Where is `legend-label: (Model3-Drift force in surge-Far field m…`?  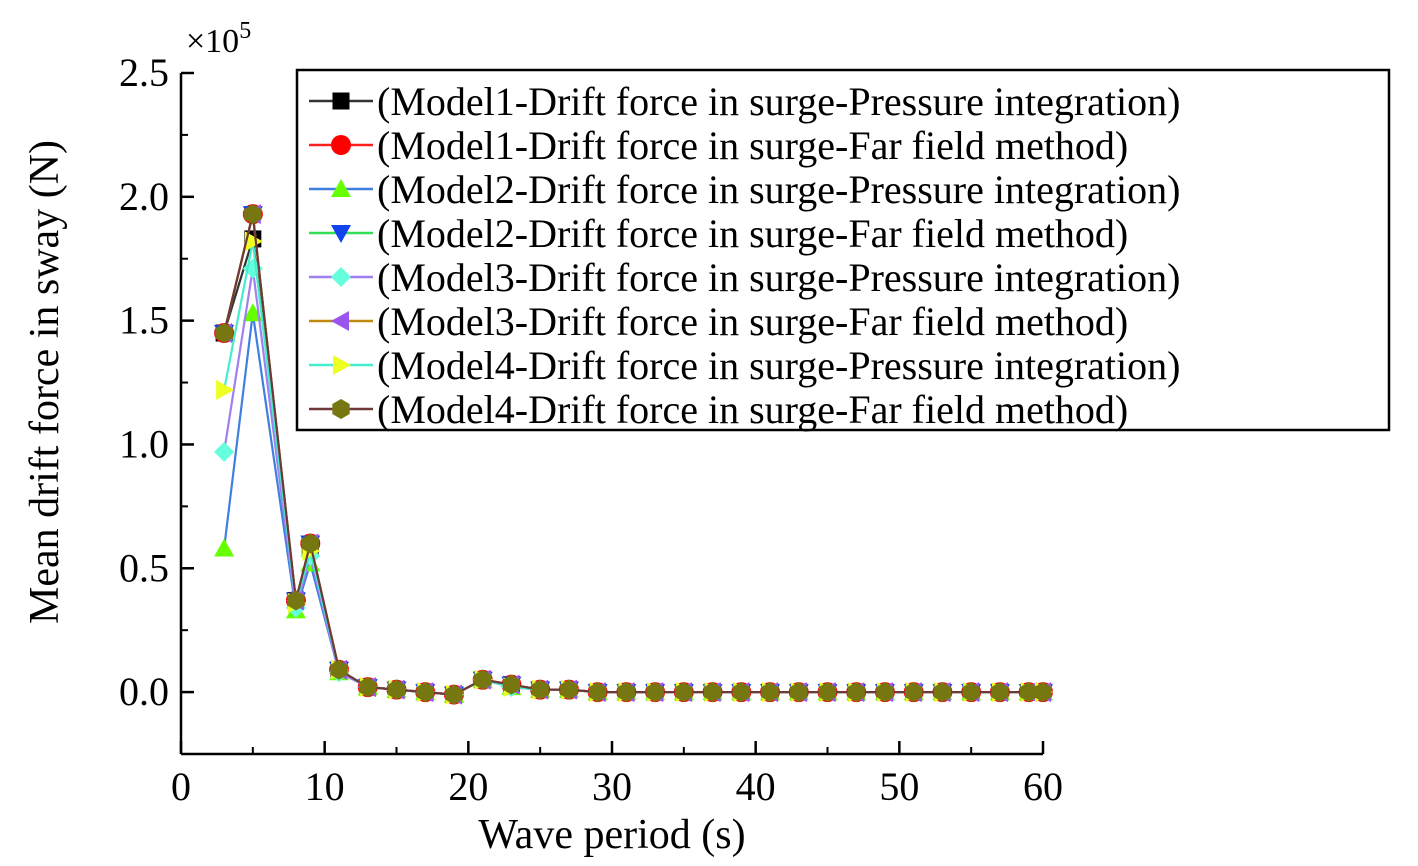
legend-label: (Model3-Drift force in surge-Far field m… is located at coordinates (752, 321).